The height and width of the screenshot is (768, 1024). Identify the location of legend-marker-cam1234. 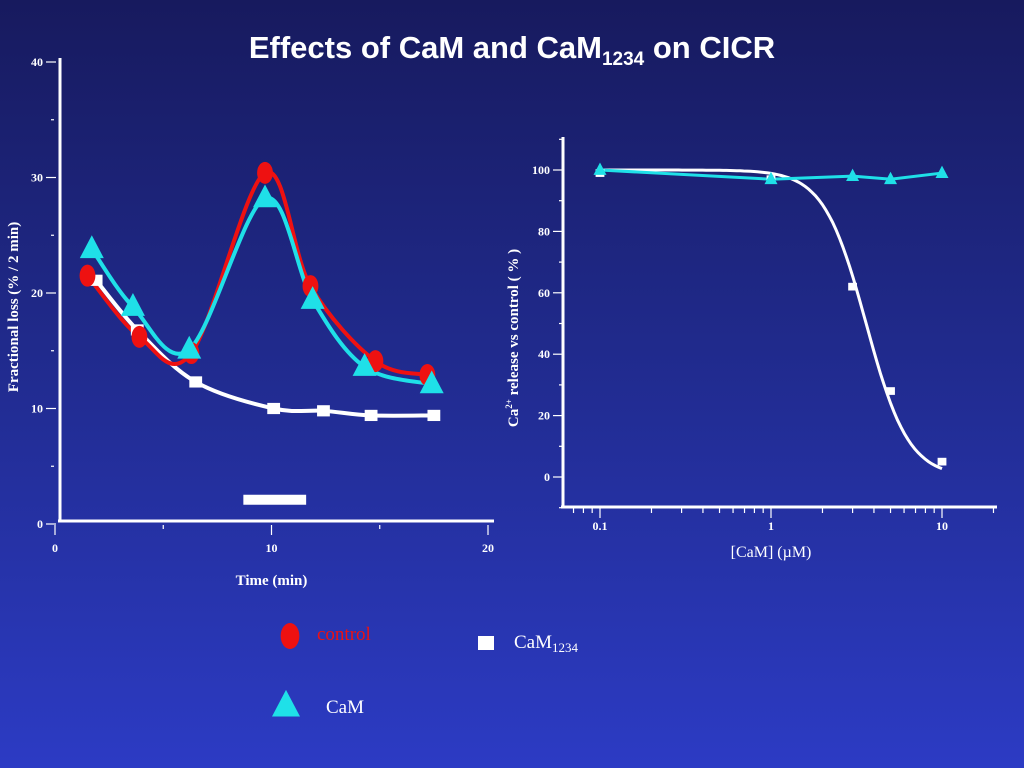
(486, 643).